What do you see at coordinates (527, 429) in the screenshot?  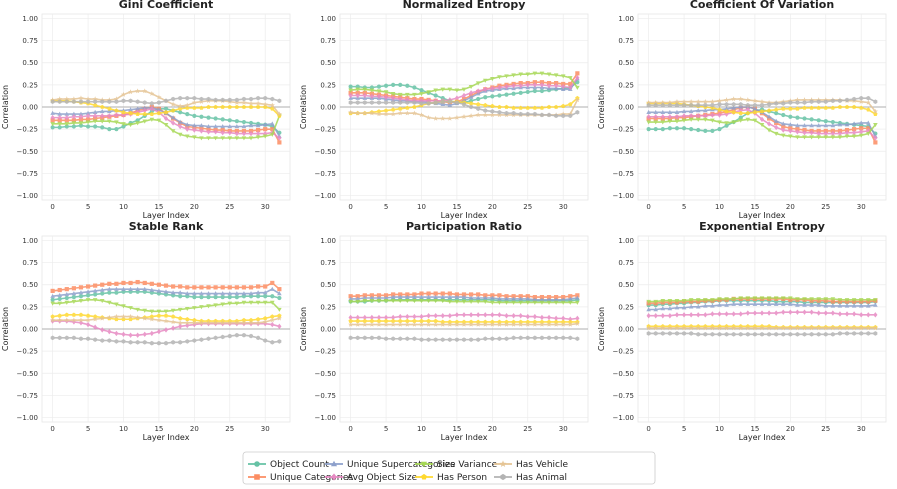 I see `x-tick-label: 25` at bounding box center [527, 429].